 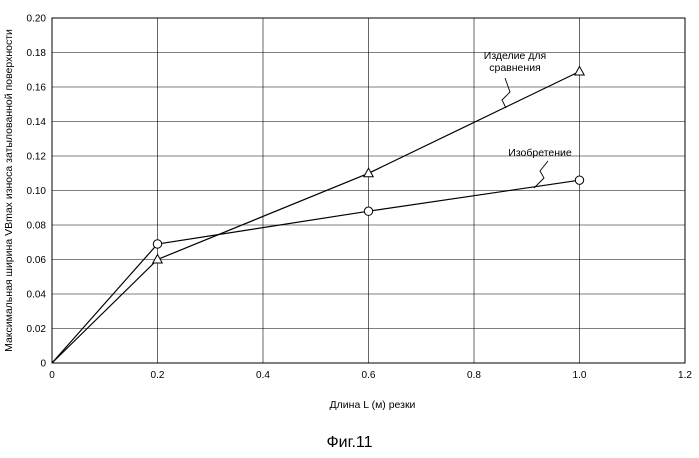 What do you see at coordinates (515, 56) in the screenshot?
I see `series-label: Изделие для` at bounding box center [515, 56].